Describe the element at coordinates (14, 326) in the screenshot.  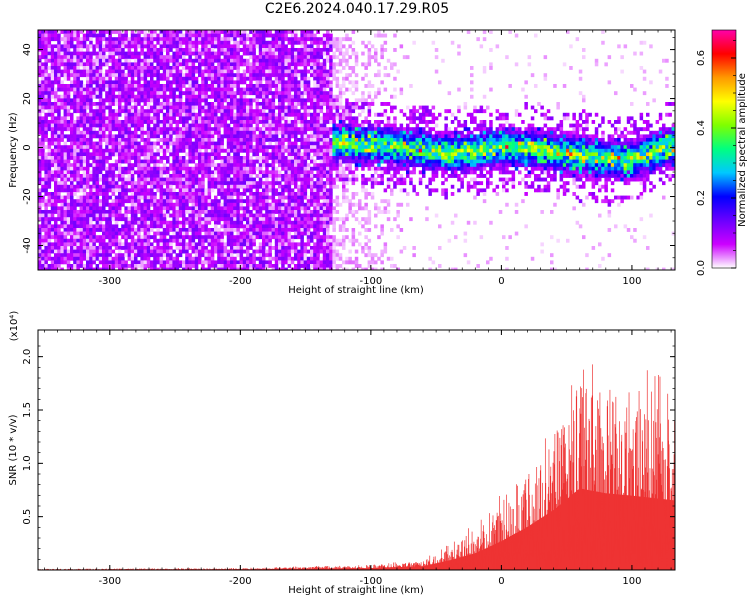
I see `snr-multiplier-label: (x10⁴)` at that location.